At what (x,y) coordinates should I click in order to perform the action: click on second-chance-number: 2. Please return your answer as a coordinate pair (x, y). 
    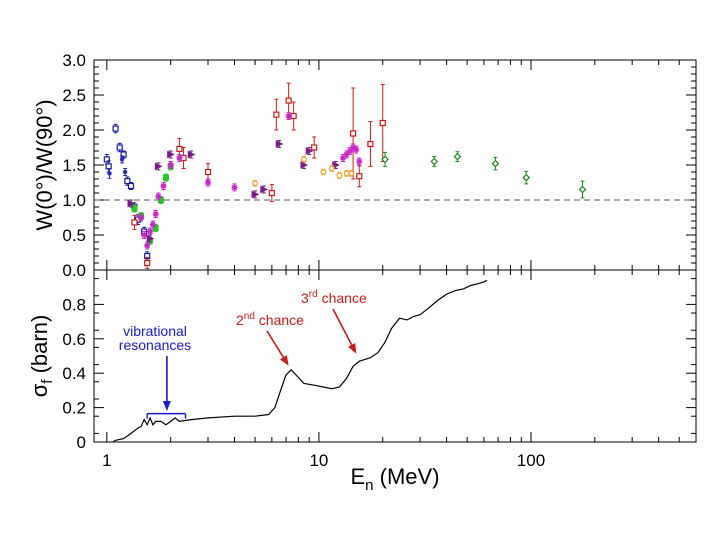
    Looking at the image, I should click on (240, 320).